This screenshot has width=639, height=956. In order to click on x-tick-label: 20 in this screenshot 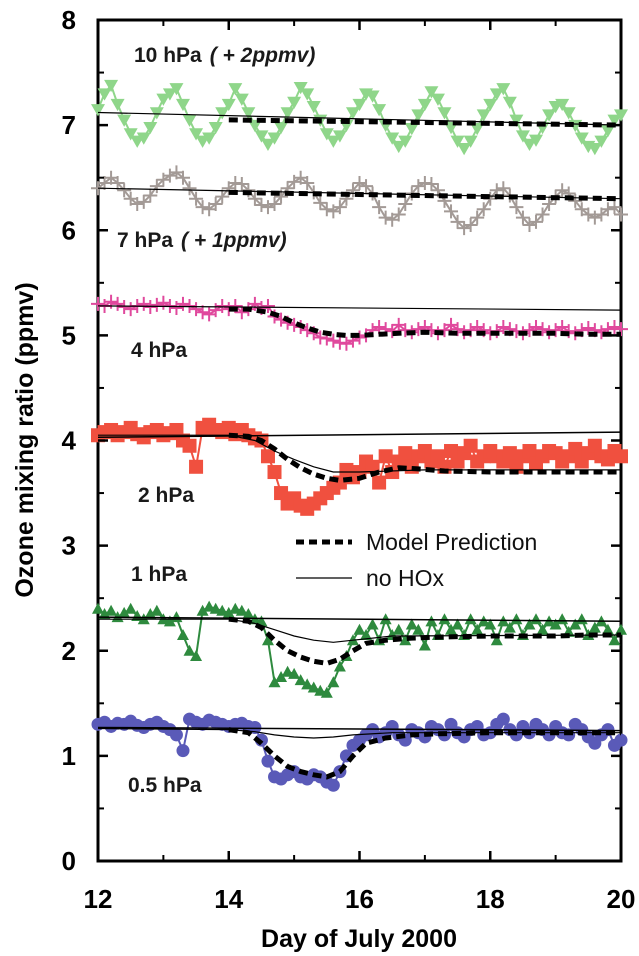, I will do `click(621, 899)`.